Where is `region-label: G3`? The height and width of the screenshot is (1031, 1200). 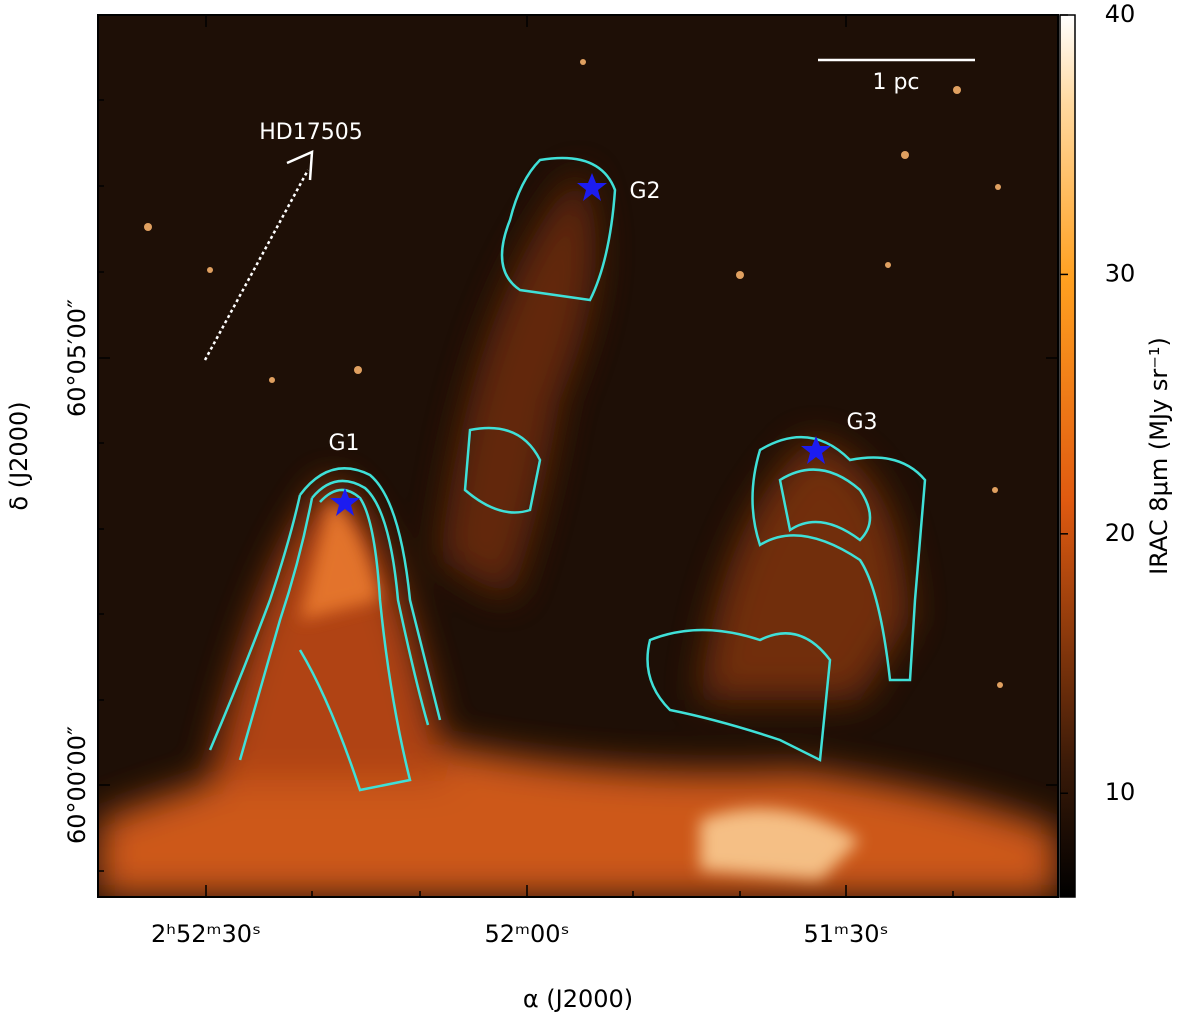 region-label: G3 is located at coordinates (861, 422).